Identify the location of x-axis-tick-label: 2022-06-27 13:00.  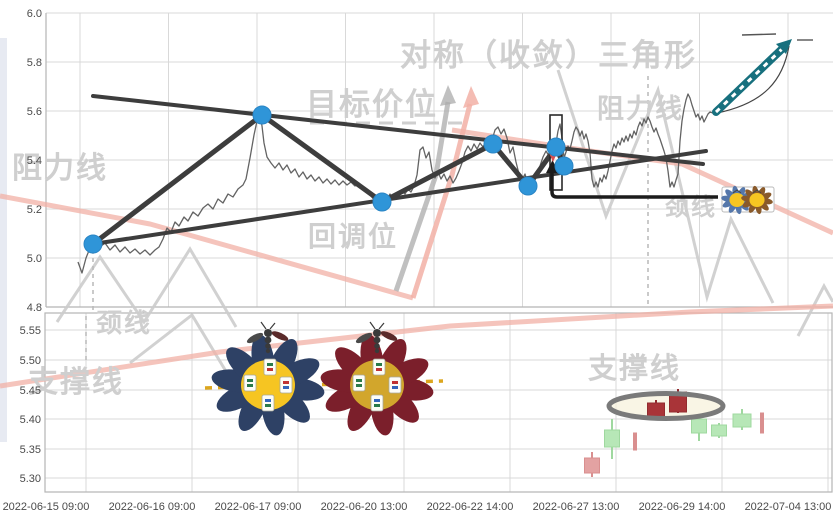
(576, 507).